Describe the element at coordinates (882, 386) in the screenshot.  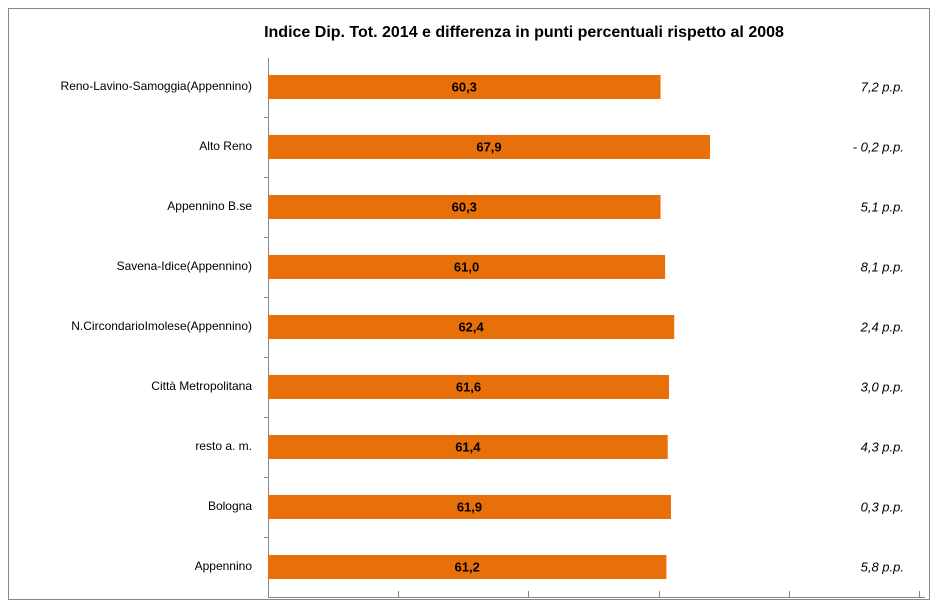
I see `annotation: 3,0 p.p.` at that location.